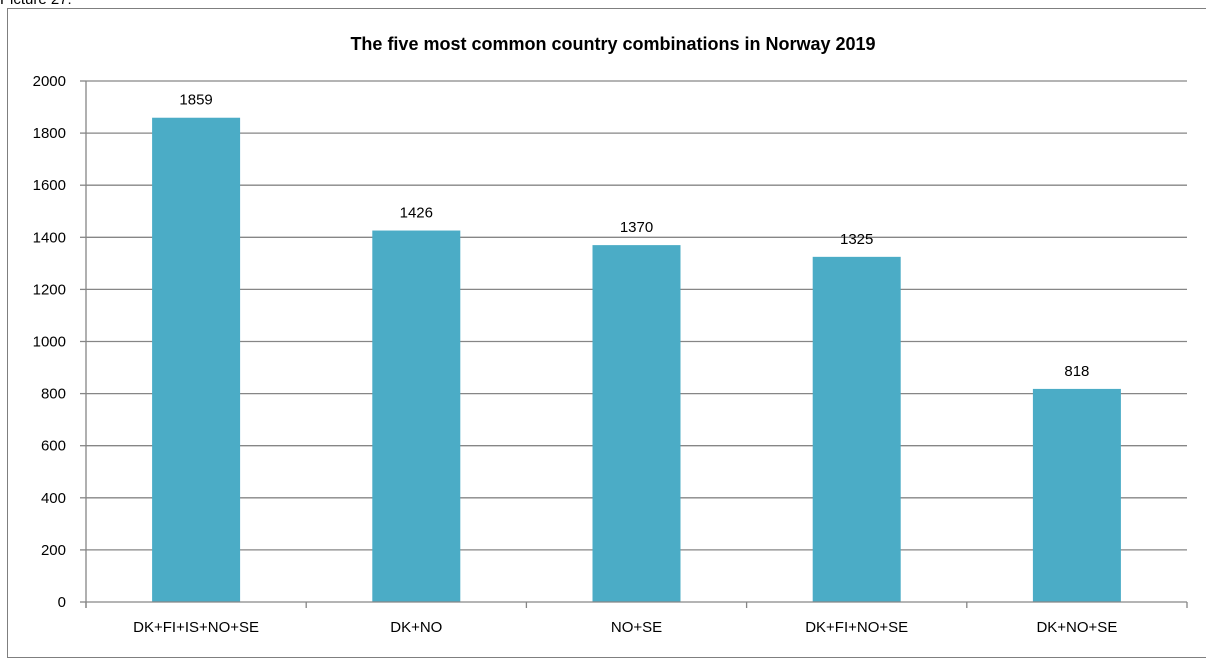  I want to click on y-tick-label: 600, so click(53, 446).